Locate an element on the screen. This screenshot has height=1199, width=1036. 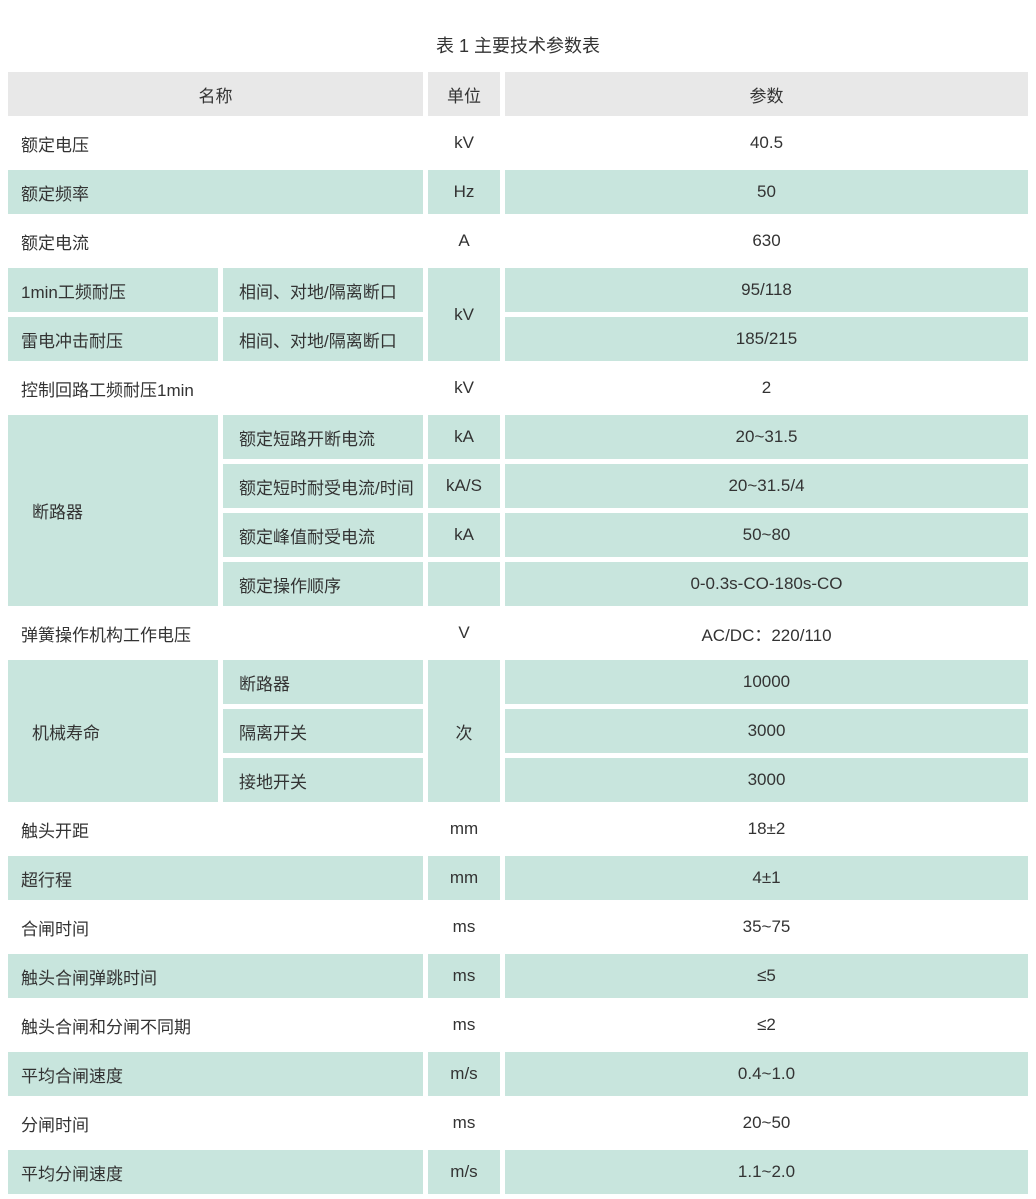
table-row: 额定电流 A 630 is located at coordinates (518, 241).